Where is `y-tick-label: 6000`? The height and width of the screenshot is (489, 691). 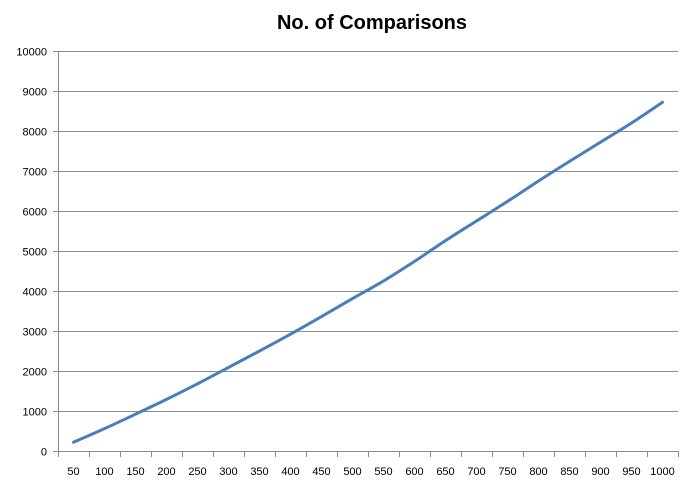 y-tick-label: 6000 is located at coordinates (35, 213).